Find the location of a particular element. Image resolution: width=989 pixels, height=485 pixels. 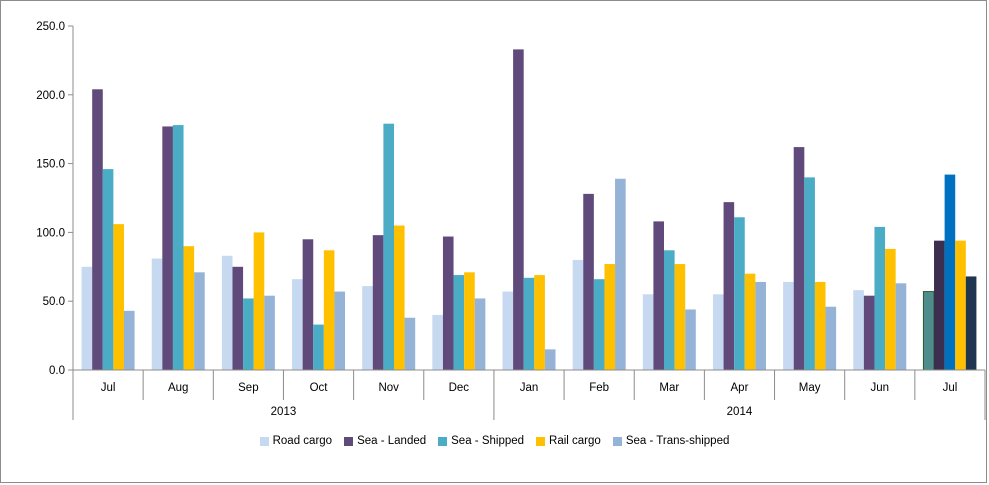

bar-rail-cargo-jan is located at coordinates (539, 322).